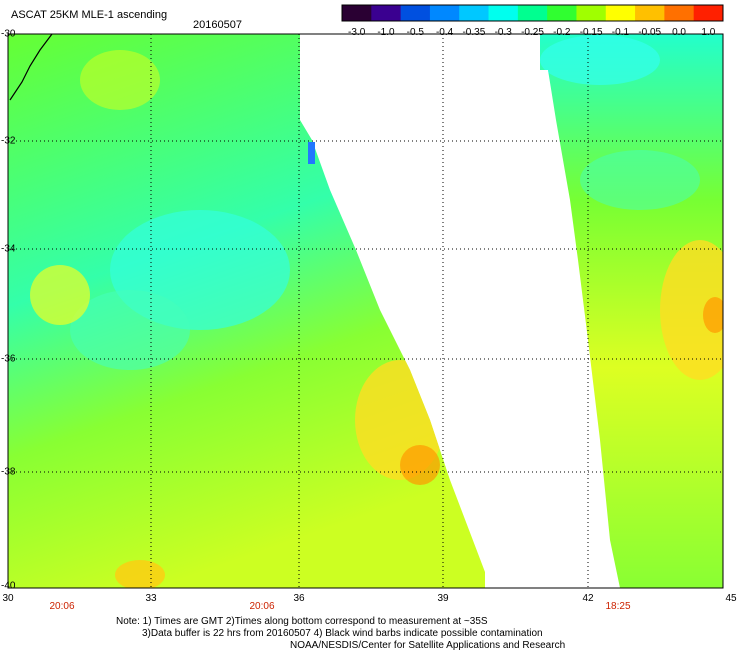 The image size is (740, 651). What do you see at coordinates (591, 32) in the screenshot?
I see `colorbar-label: -0.15` at bounding box center [591, 32].